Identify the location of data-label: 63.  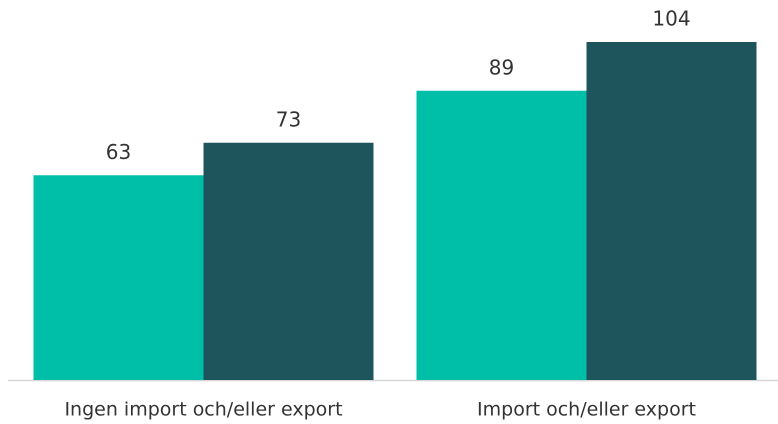
(118, 152).